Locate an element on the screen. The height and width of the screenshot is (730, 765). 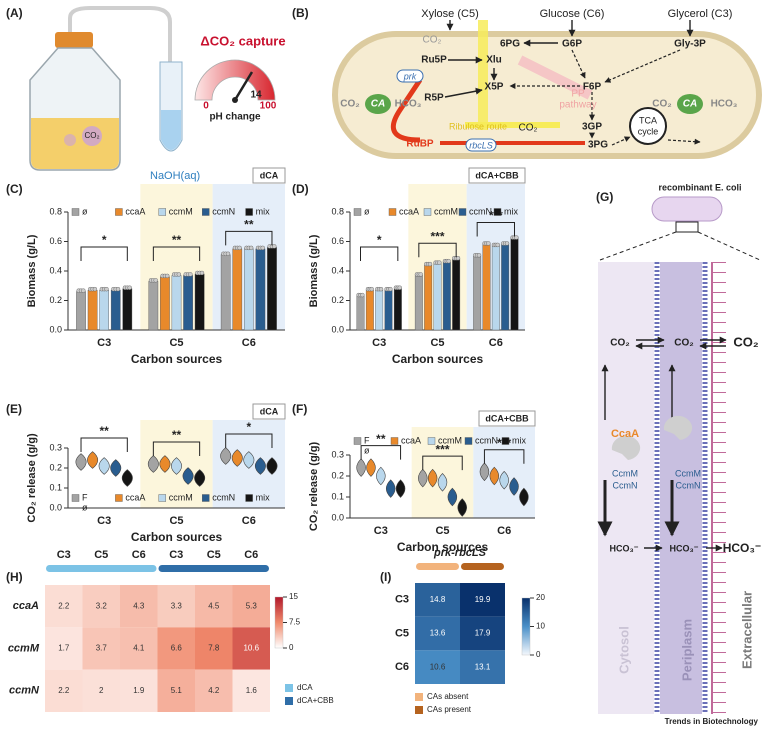
x-tick-label: C3 is located at coordinates (104, 521).